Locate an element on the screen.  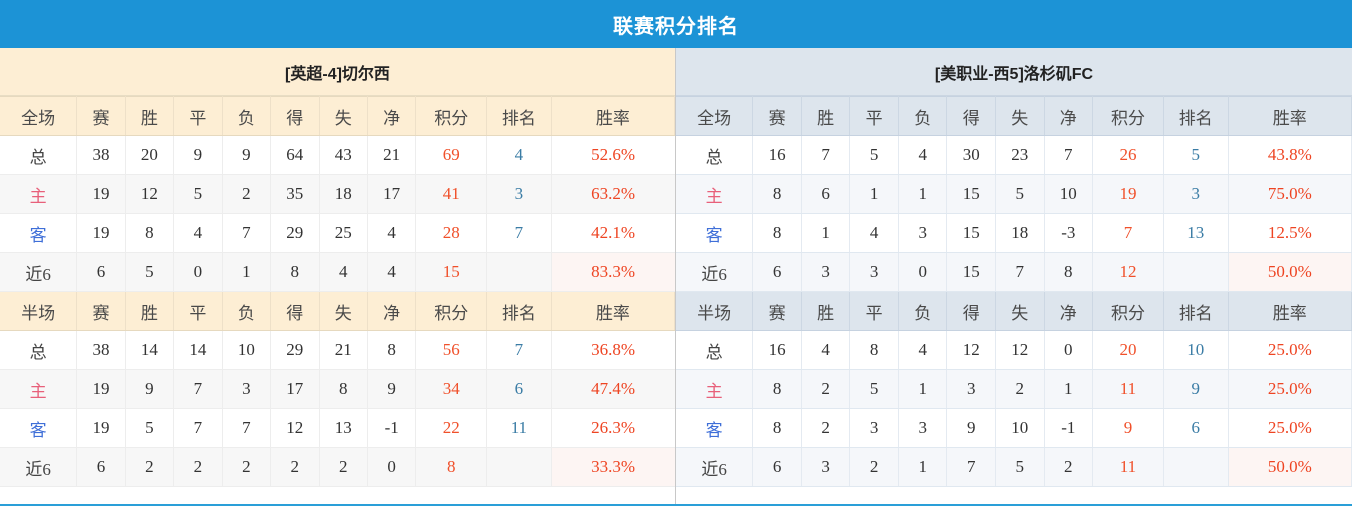
section-header-row: 半场 赛 胜 平 负 得 失 净 积分 排名 胜率 is located at coordinates (338, 311).